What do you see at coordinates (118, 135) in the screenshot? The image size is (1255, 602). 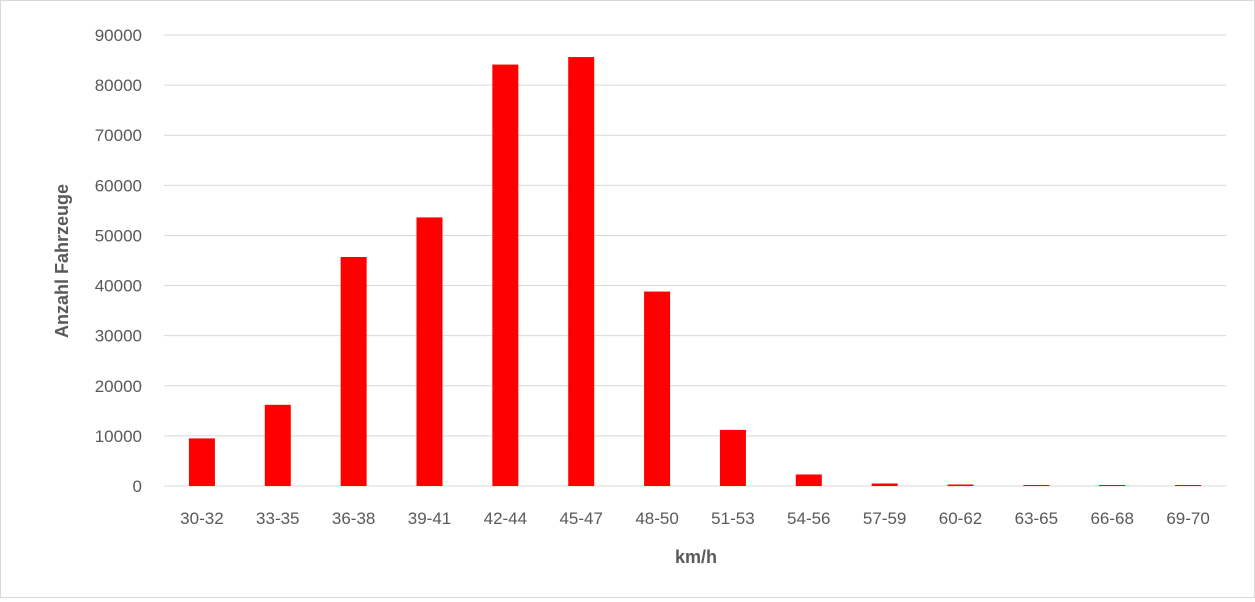 I see `y-tick-label: 70000` at bounding box center [118, 135].